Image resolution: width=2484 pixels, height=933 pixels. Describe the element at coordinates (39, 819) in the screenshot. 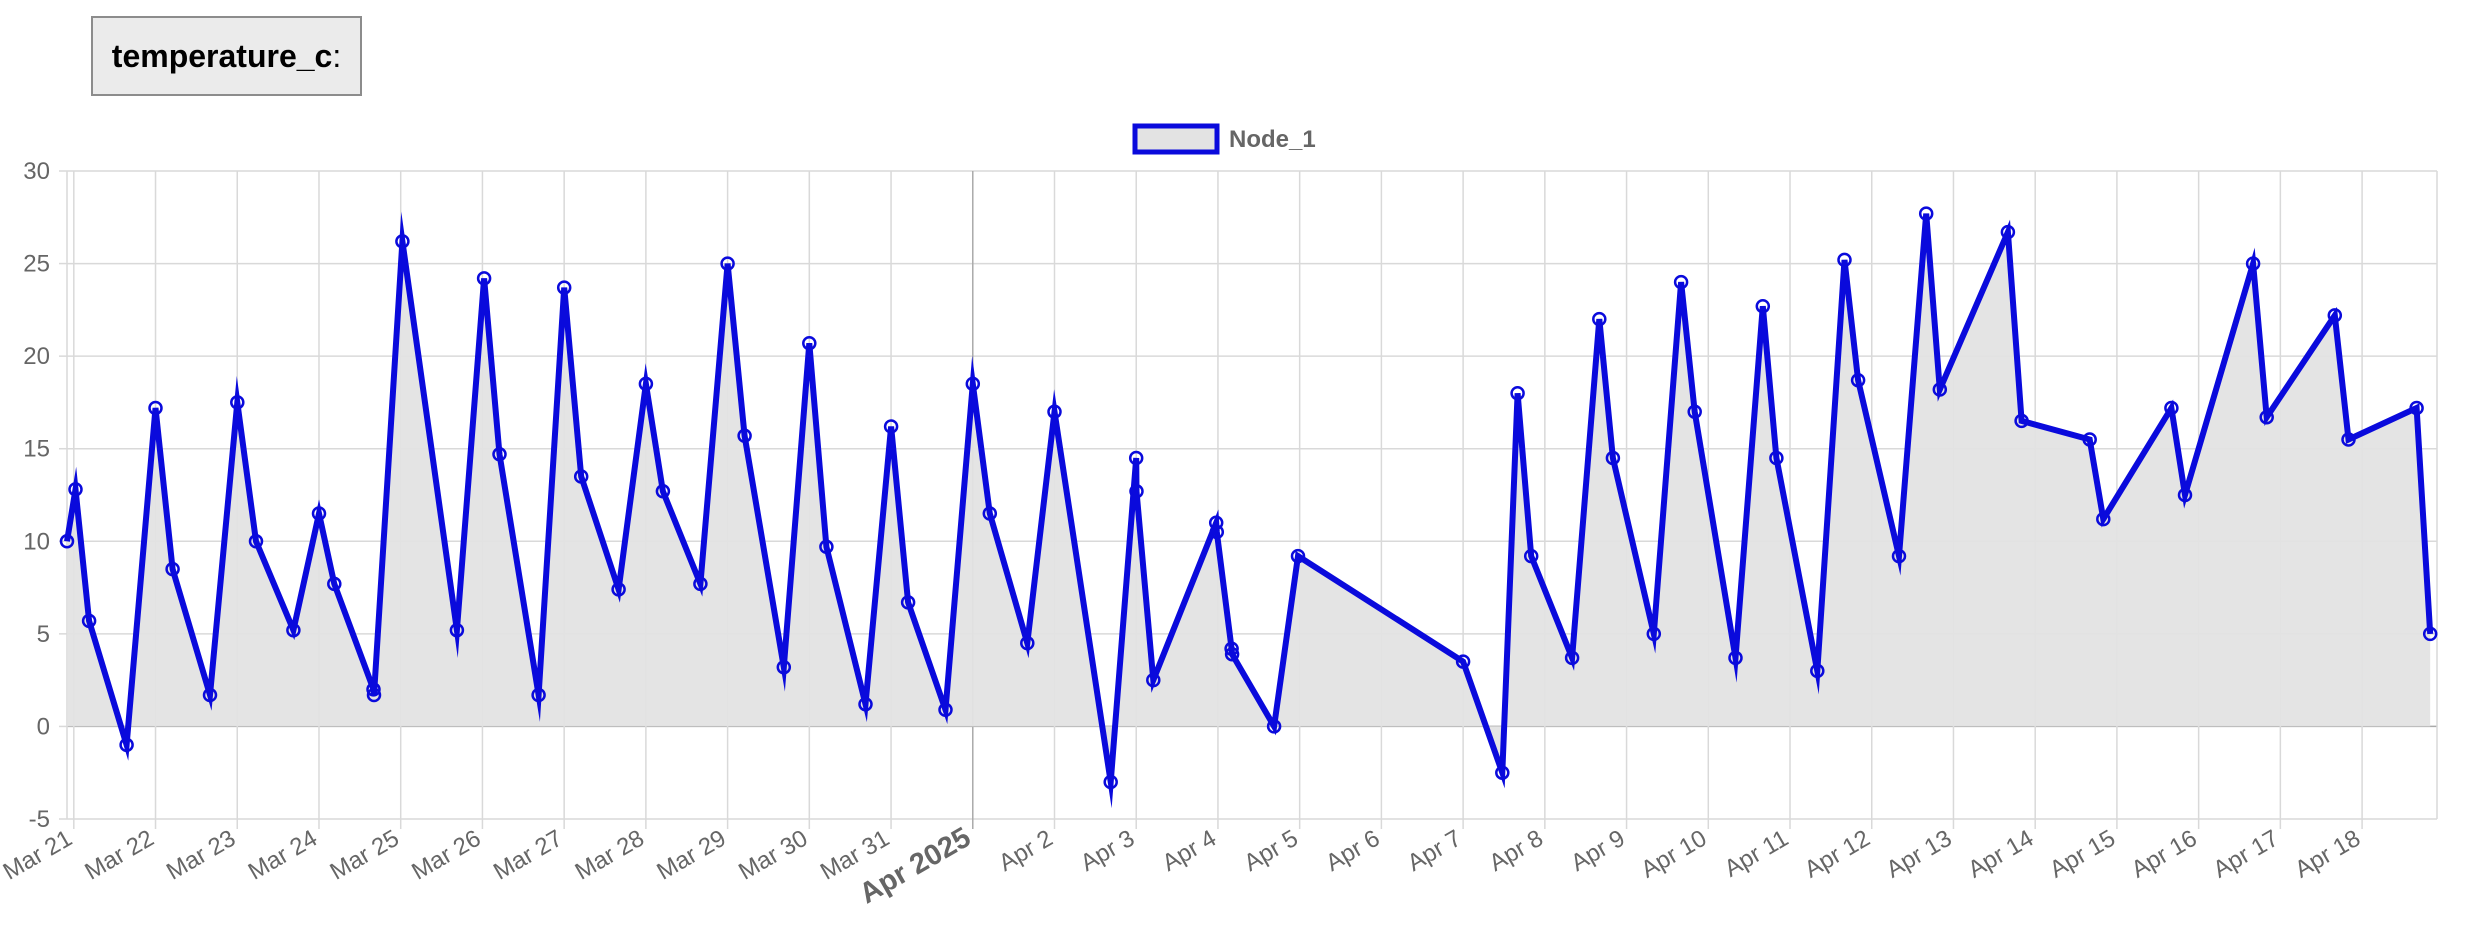

I see `y-tick-label: -5` at that location.